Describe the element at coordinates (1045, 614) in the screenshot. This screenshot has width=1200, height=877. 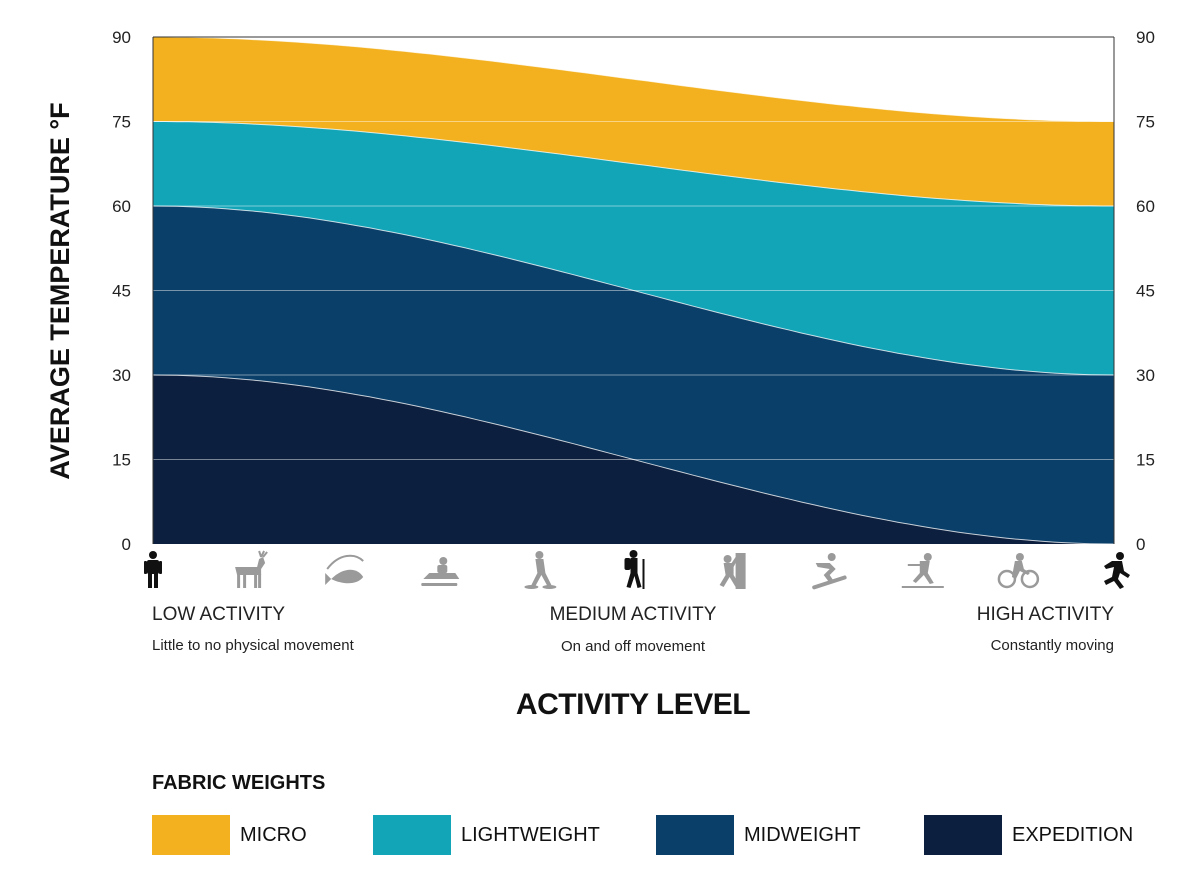
I see `x-group-high-label: HIGH ACTIVITY` at that location.